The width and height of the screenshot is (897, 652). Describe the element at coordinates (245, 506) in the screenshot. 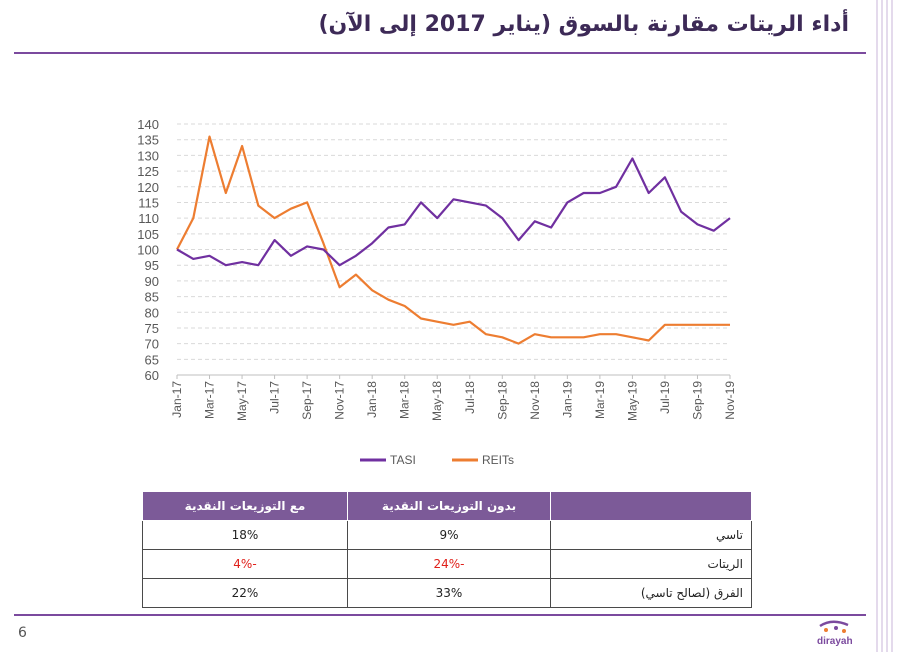

I see `table-header-with: مع التوزيعات النقدية` at that location.